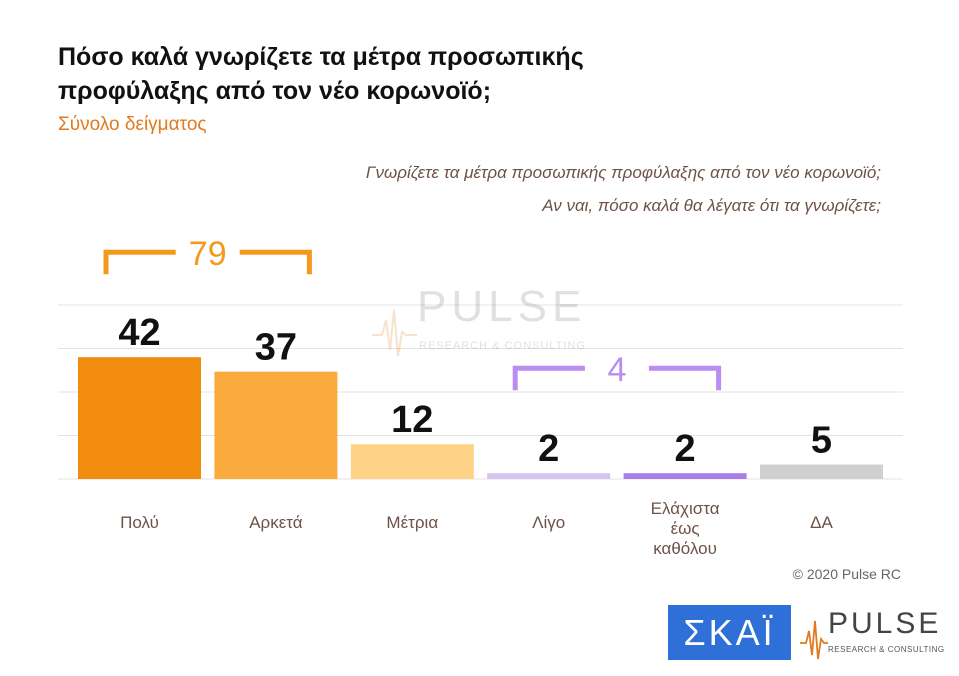  I want to click on data-label: 42, so click(139, 333).